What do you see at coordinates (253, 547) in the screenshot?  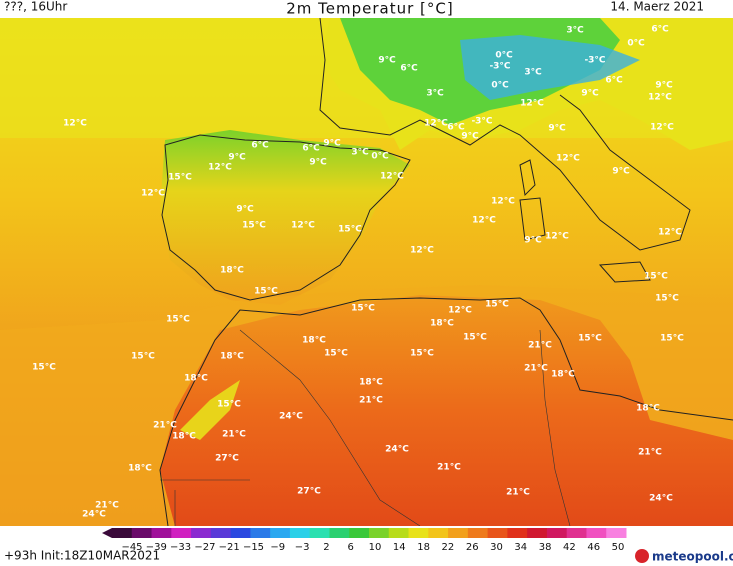 I see `colorbar-tick-label: −15` at bounding box center [253, 547].